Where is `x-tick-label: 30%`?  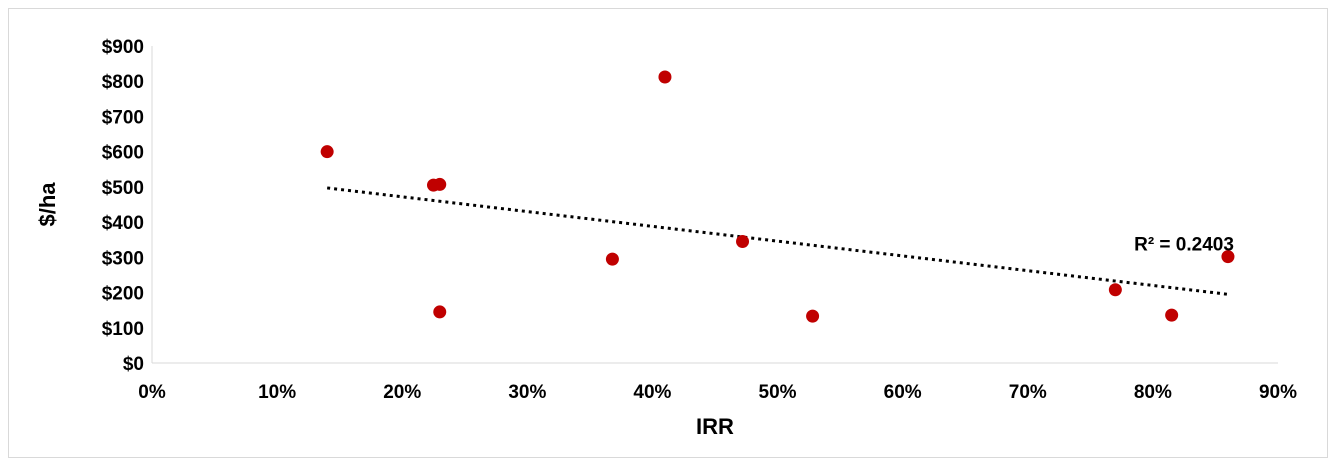 x-tick-label: 30% is located at coordinates (527, 392).